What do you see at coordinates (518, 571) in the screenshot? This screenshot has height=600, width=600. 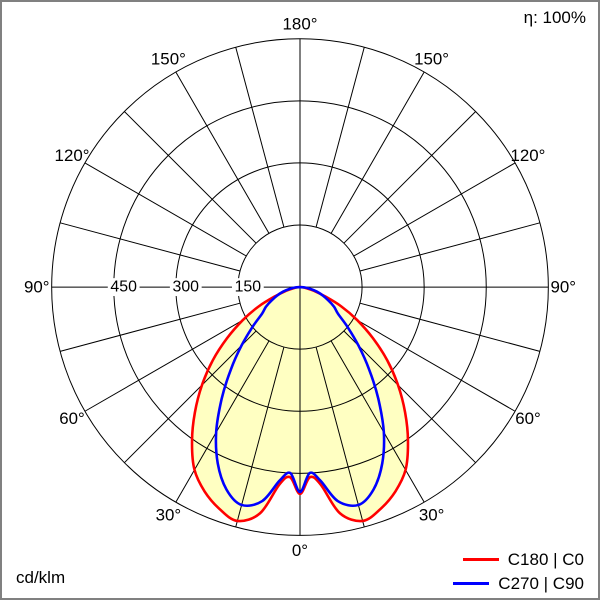 I see `legend: C180 | C0 C270 | C90` at bounding box center [518, 571].